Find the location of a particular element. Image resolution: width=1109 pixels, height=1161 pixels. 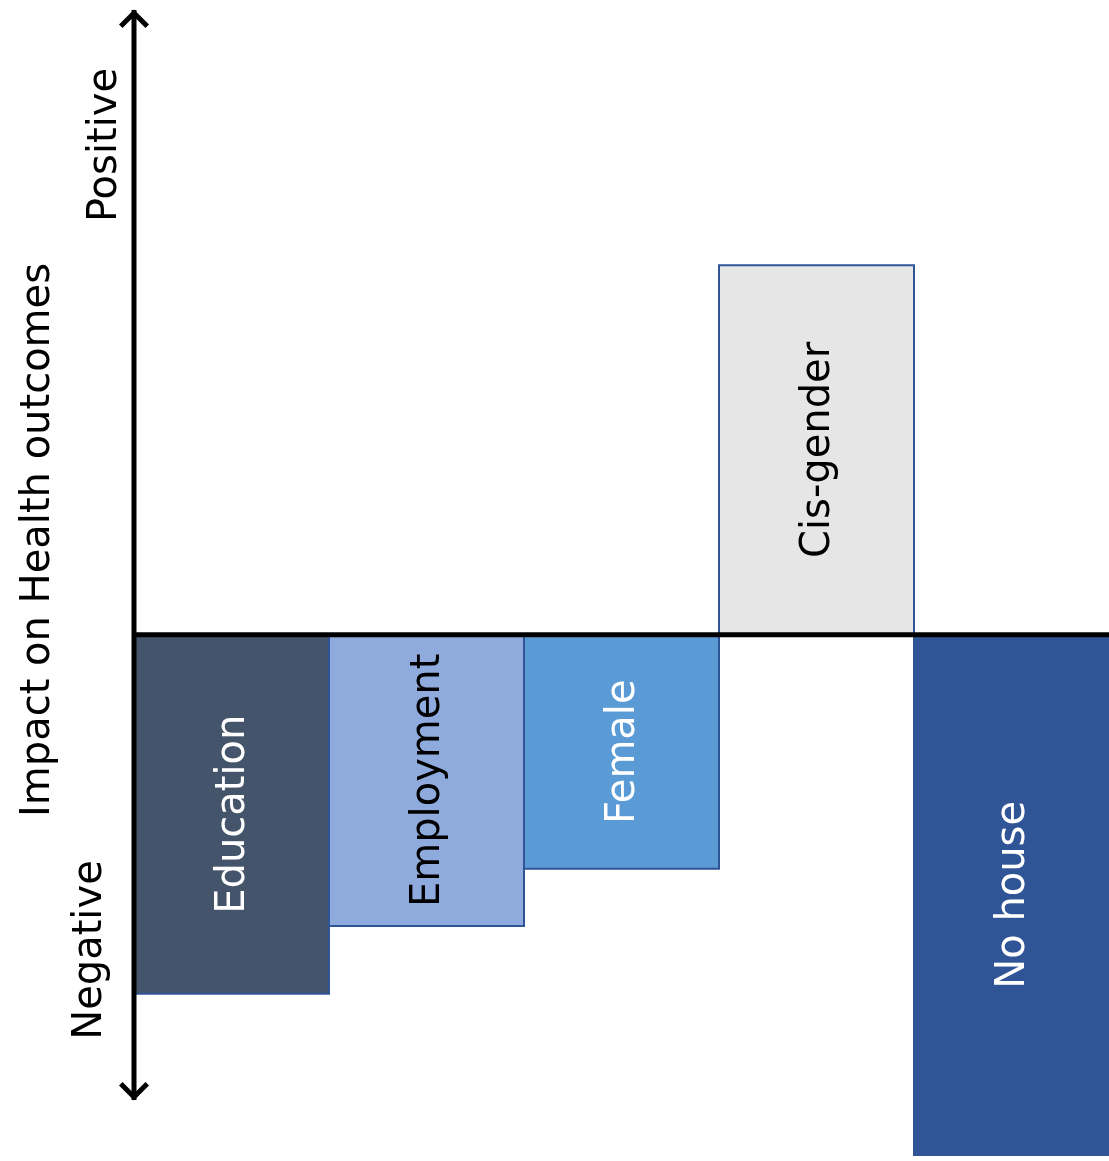

x-tick-label: Cis-gender is located at coordinates (814, 449).